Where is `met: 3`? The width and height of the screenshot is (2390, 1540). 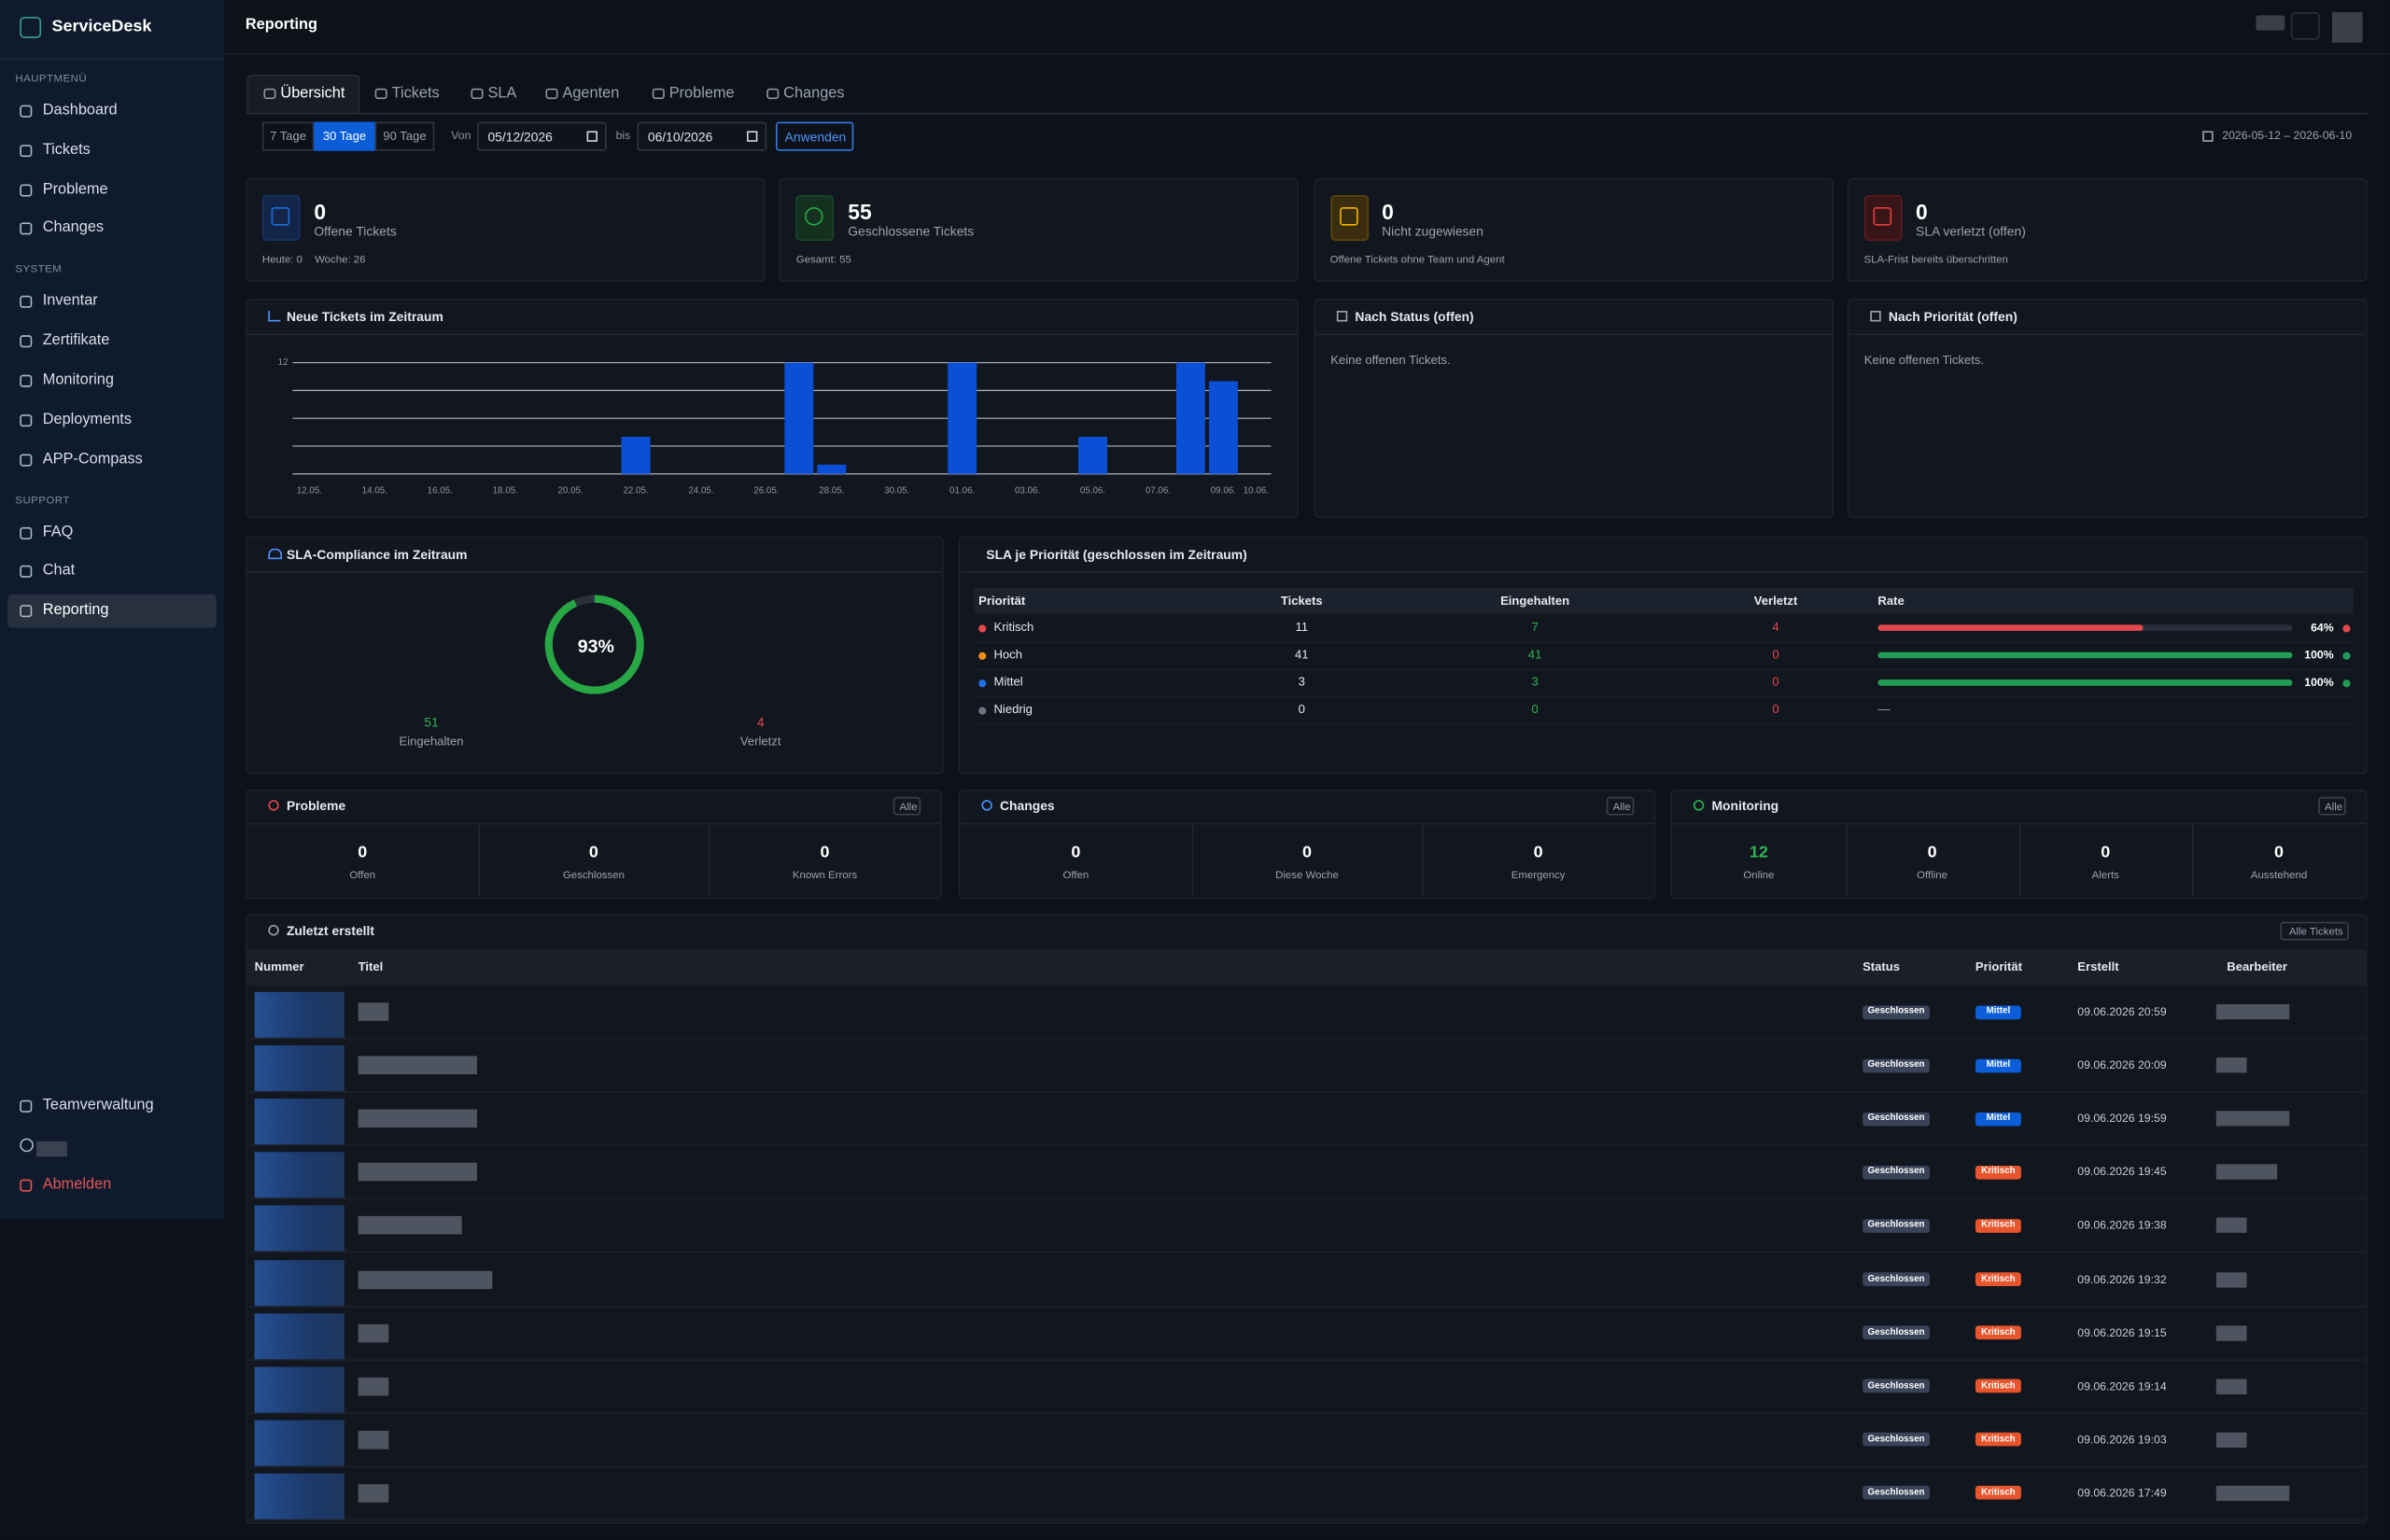 met: 3 is located at coordinates (1535, 682).